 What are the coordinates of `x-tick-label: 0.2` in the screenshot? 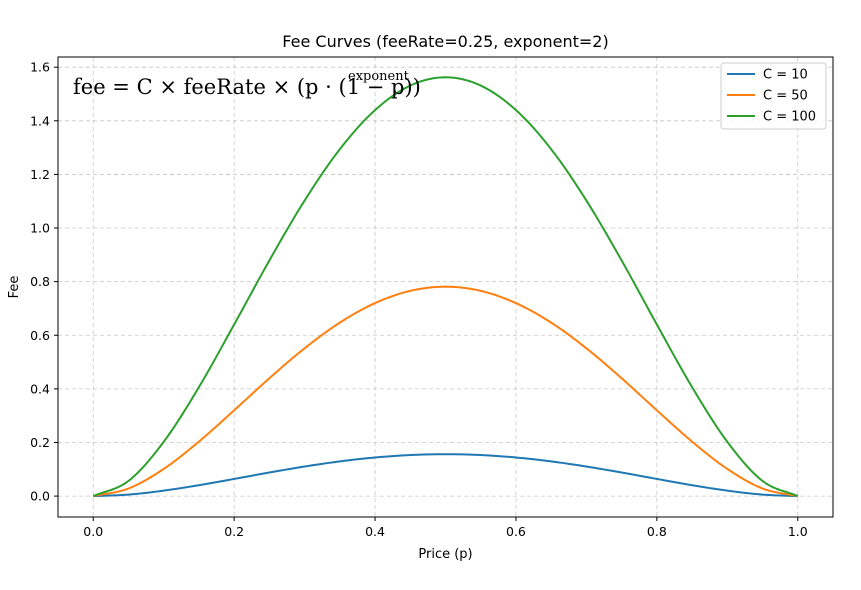 It's located at (234, 531).